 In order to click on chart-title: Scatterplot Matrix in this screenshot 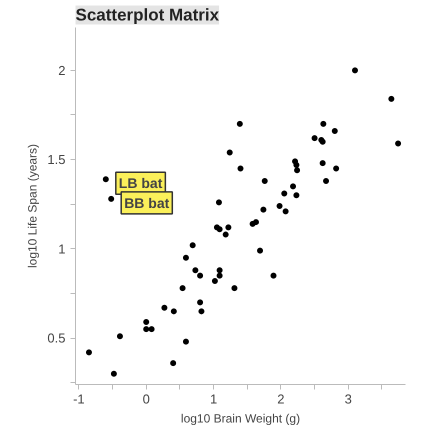, I will do `click(148, 15)`.